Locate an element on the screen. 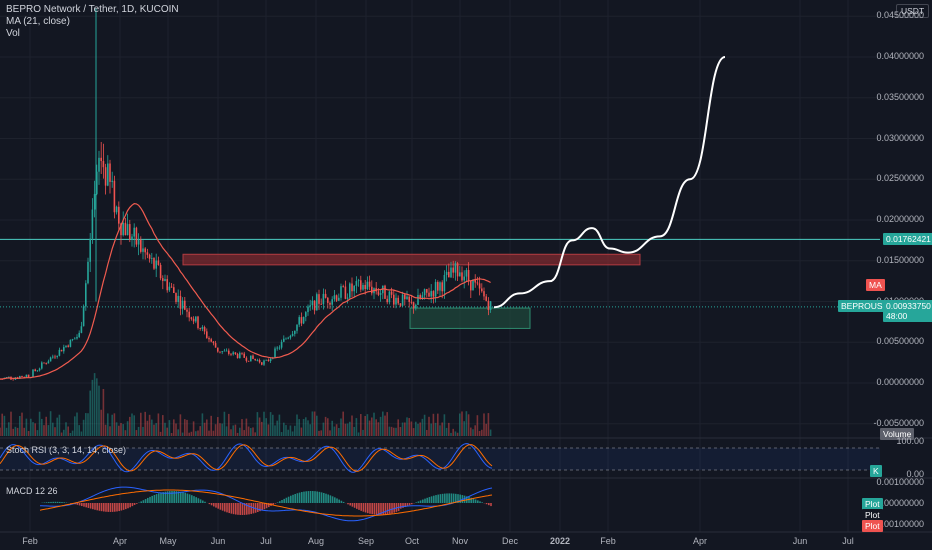 The height and width of the screenshot is (550, 932). signal-line is located at coordinates (266, 503).